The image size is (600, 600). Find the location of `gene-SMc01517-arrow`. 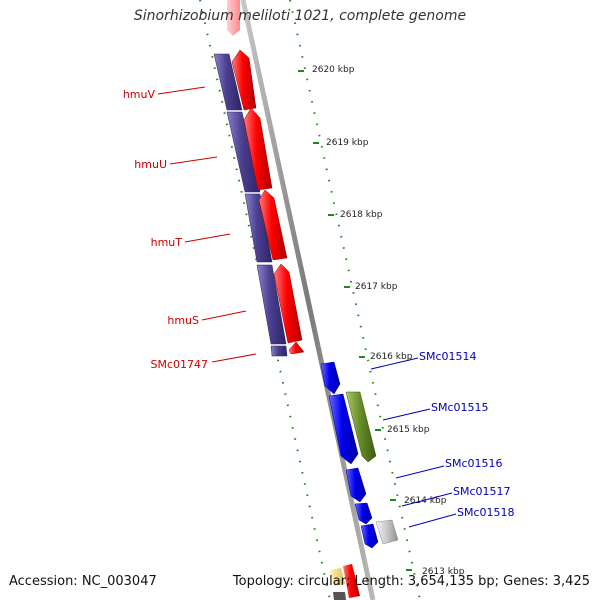

gene-SMc01517-arrow is located at coordinates (363, 513).